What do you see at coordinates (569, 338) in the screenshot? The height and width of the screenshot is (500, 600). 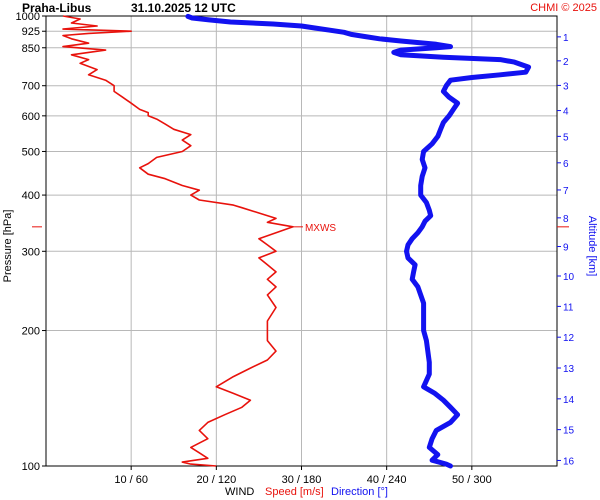 I see `altitude-tick-label: 12` at bounding box center [569, 338].